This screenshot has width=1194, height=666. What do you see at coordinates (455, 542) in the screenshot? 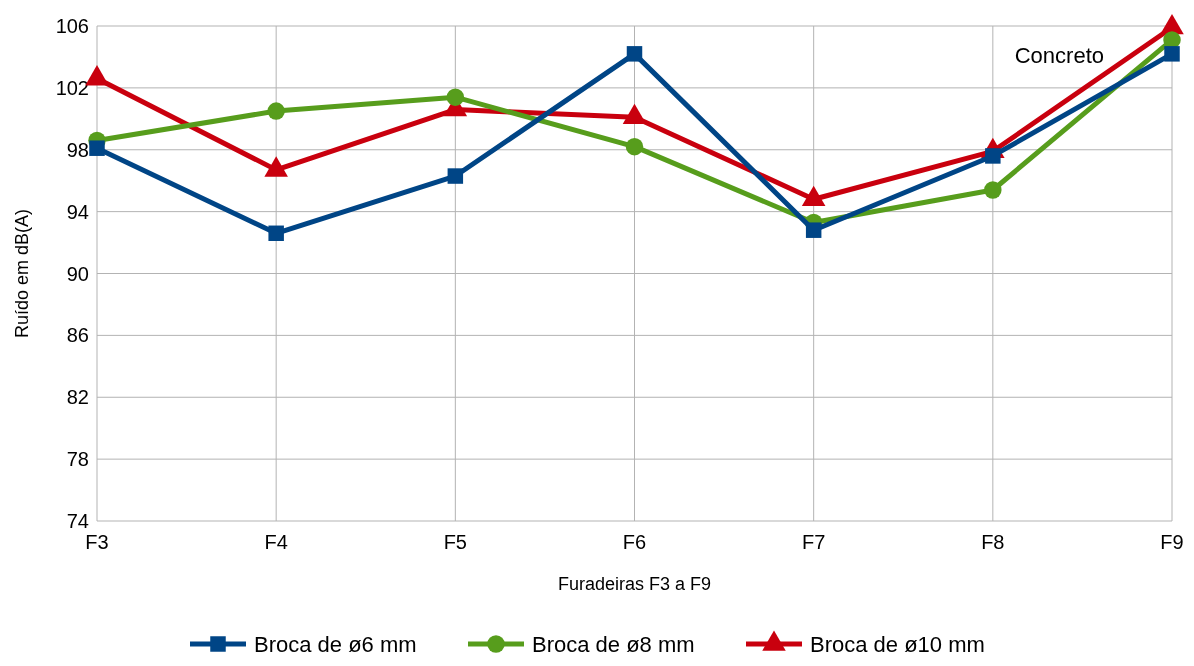
I see `x-tick-label: F5` at bounding box center [455, 542].